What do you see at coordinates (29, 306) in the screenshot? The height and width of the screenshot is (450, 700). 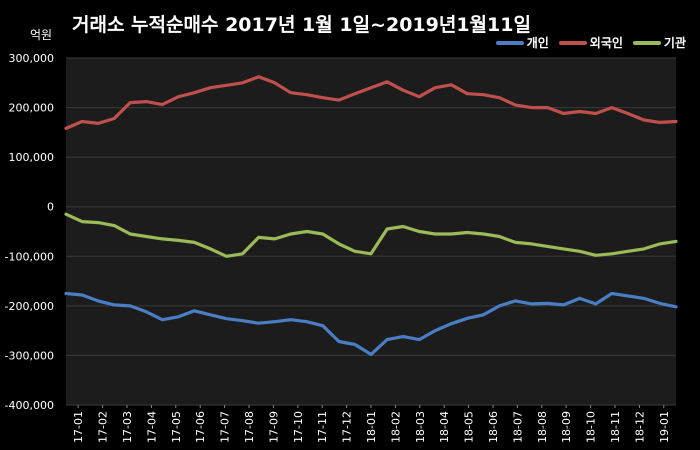 I see `y-tick-label: -200,000` at bounding box center [29, 306].